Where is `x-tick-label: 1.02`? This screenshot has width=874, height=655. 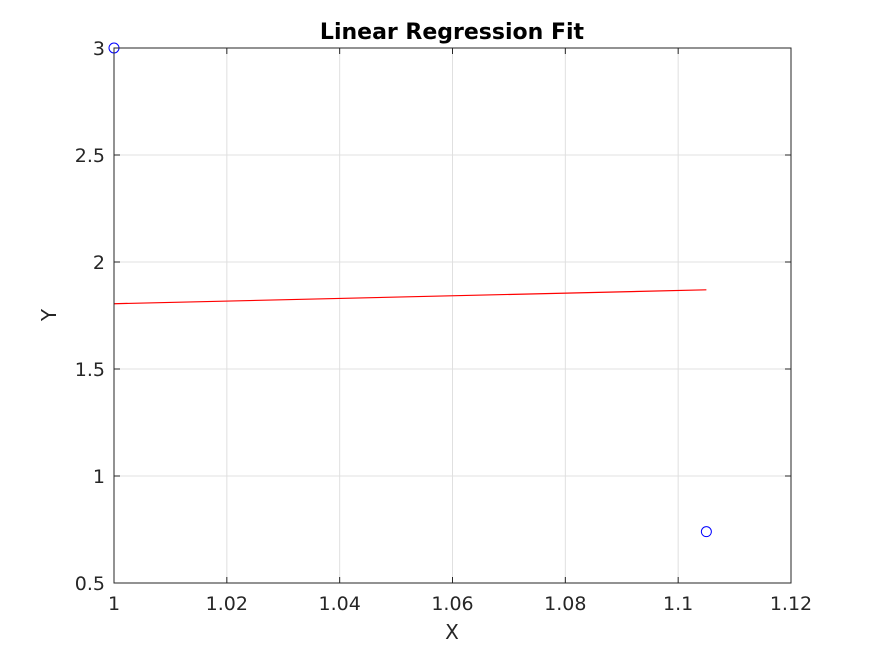 x-tick-label: 1.02 is located at coordinates (227, 604).